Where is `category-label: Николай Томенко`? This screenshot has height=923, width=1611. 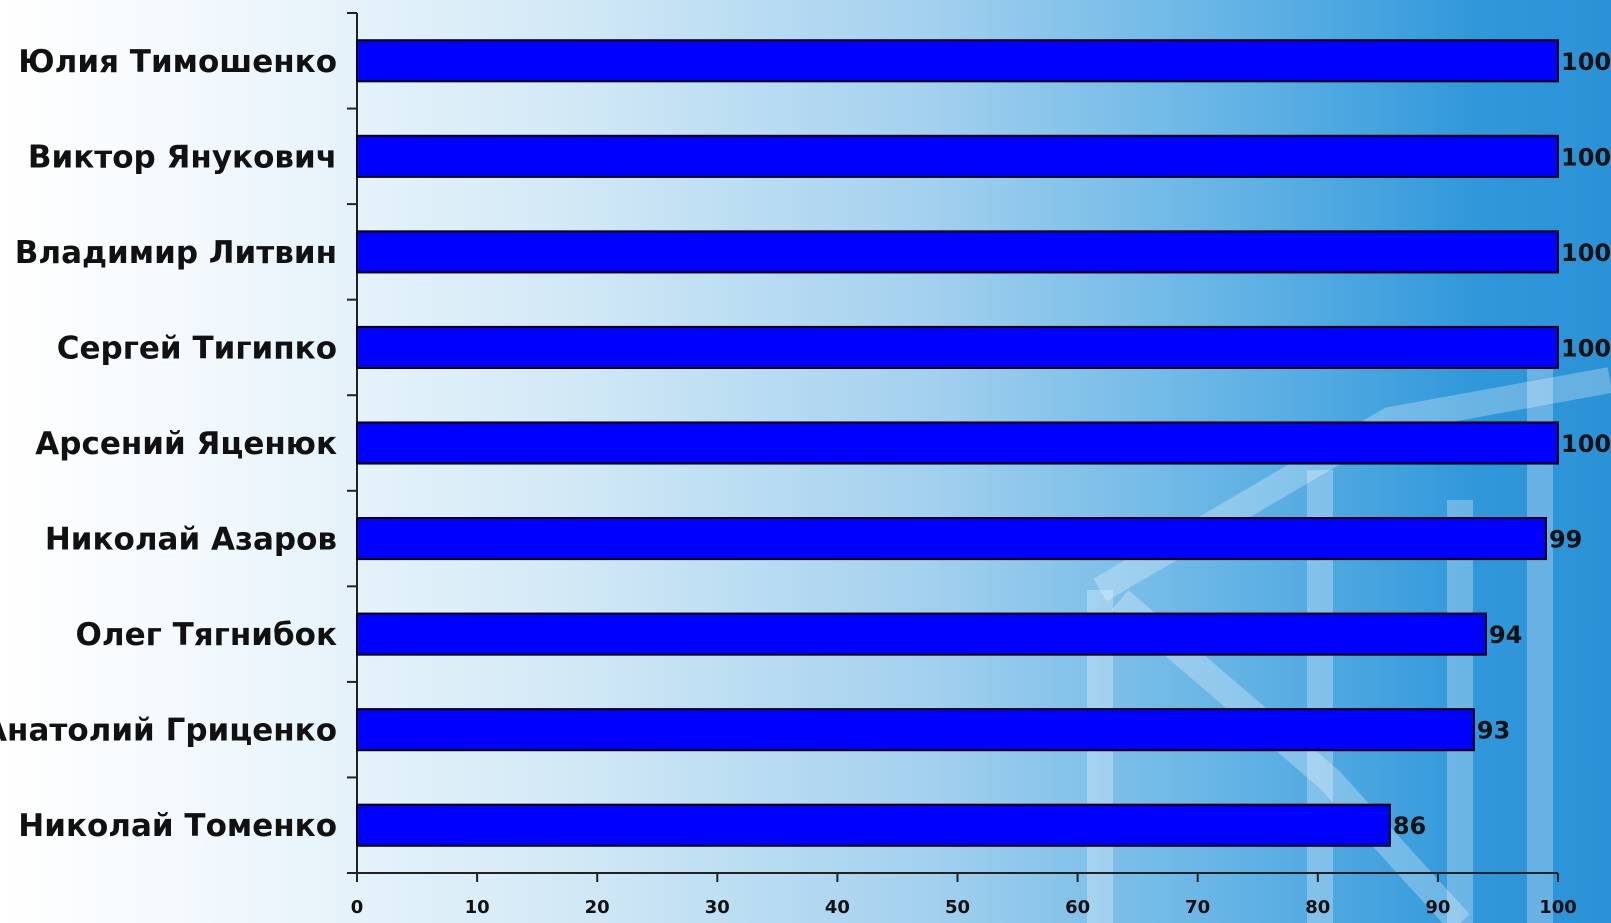
category-label: Николай Томенко is located at coordinates (177, 826).